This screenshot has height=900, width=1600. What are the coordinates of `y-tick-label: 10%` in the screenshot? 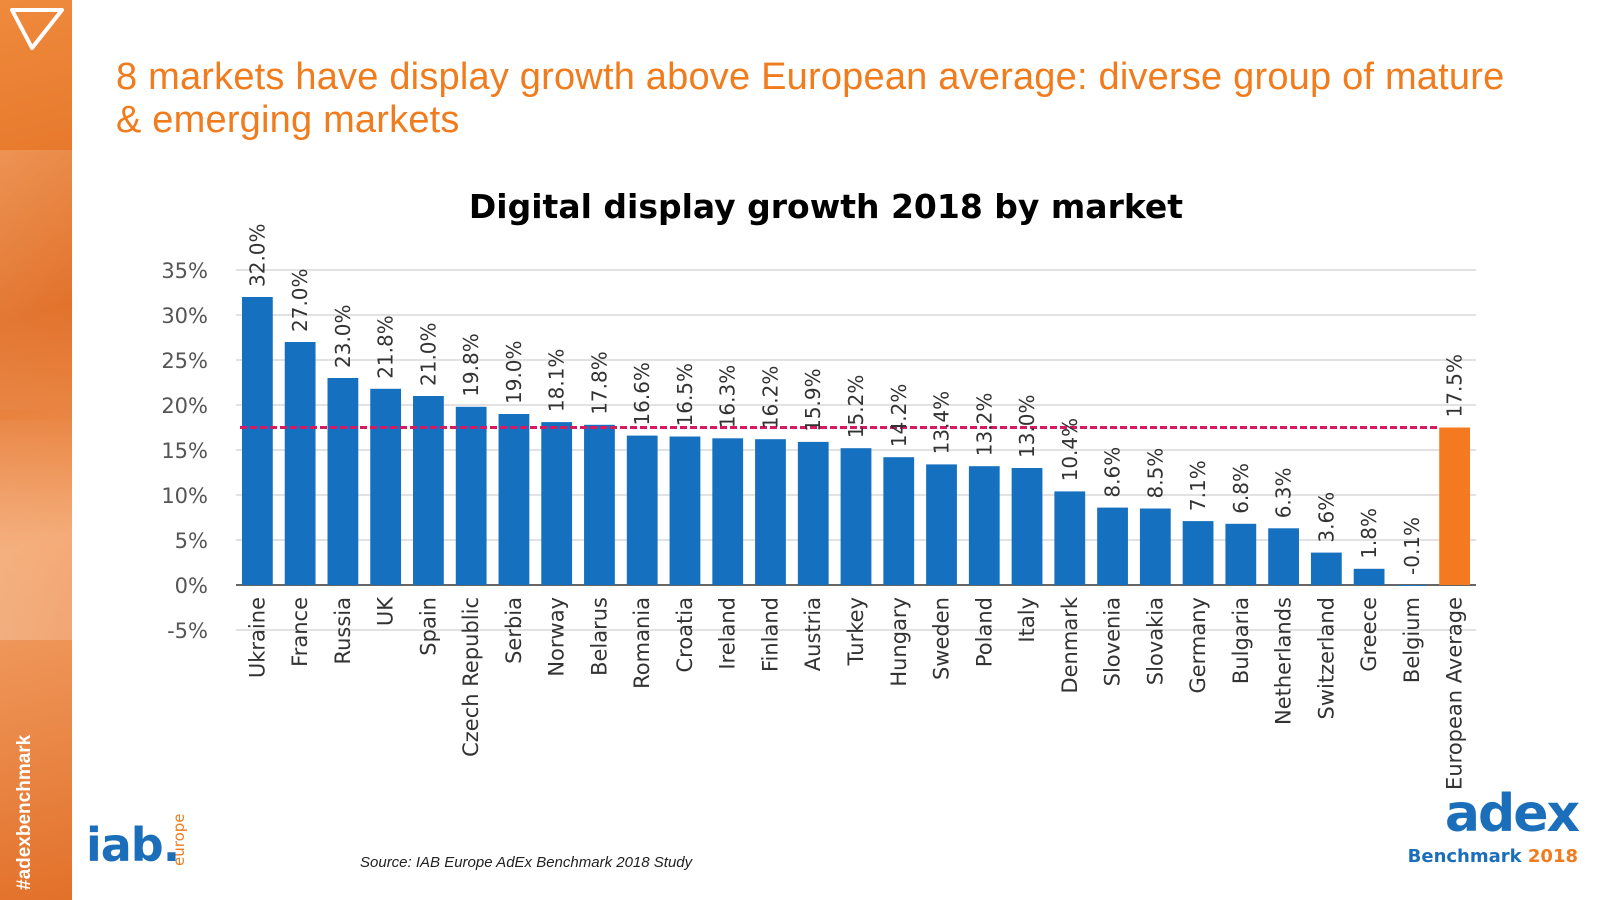 It's located at (184, 496).